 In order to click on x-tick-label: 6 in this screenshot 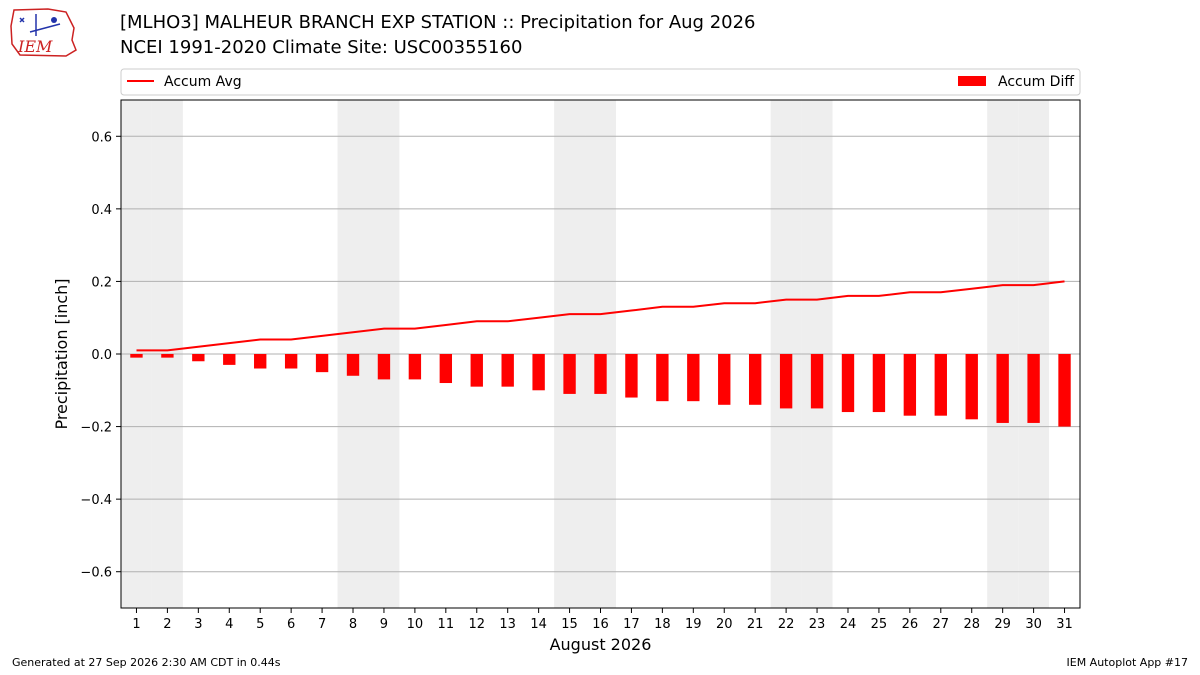, I will do `click(291, 624)`.